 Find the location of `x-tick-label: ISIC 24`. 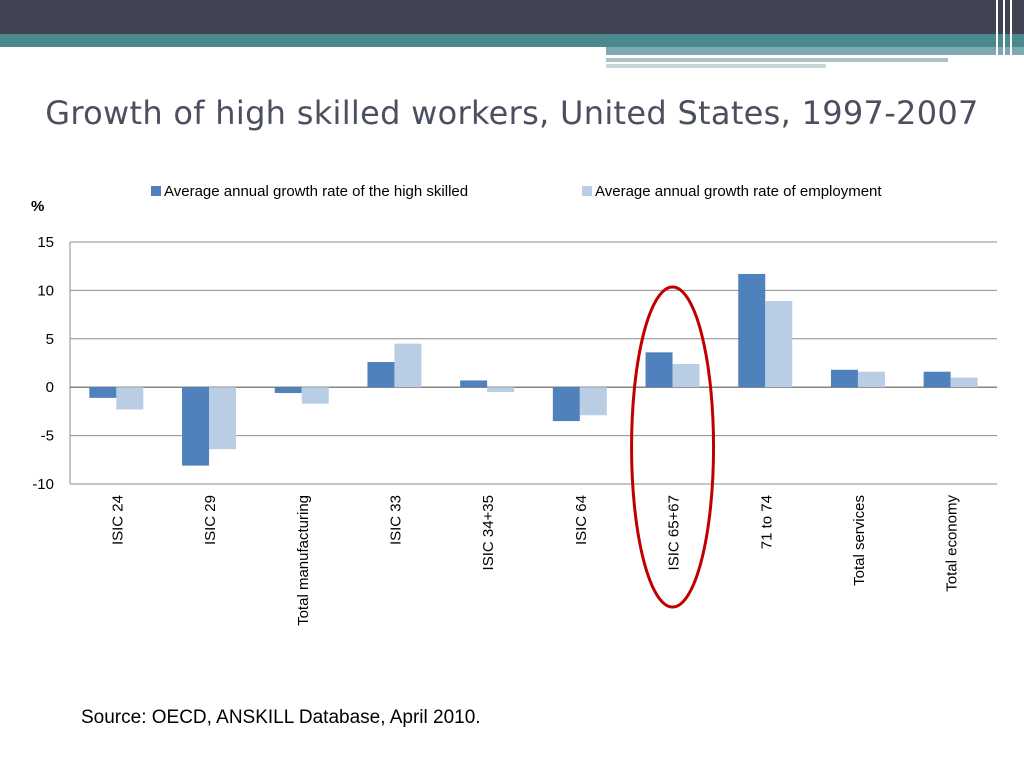

x-tick-label: ISIC 24 is located at coordinates (117, 520).